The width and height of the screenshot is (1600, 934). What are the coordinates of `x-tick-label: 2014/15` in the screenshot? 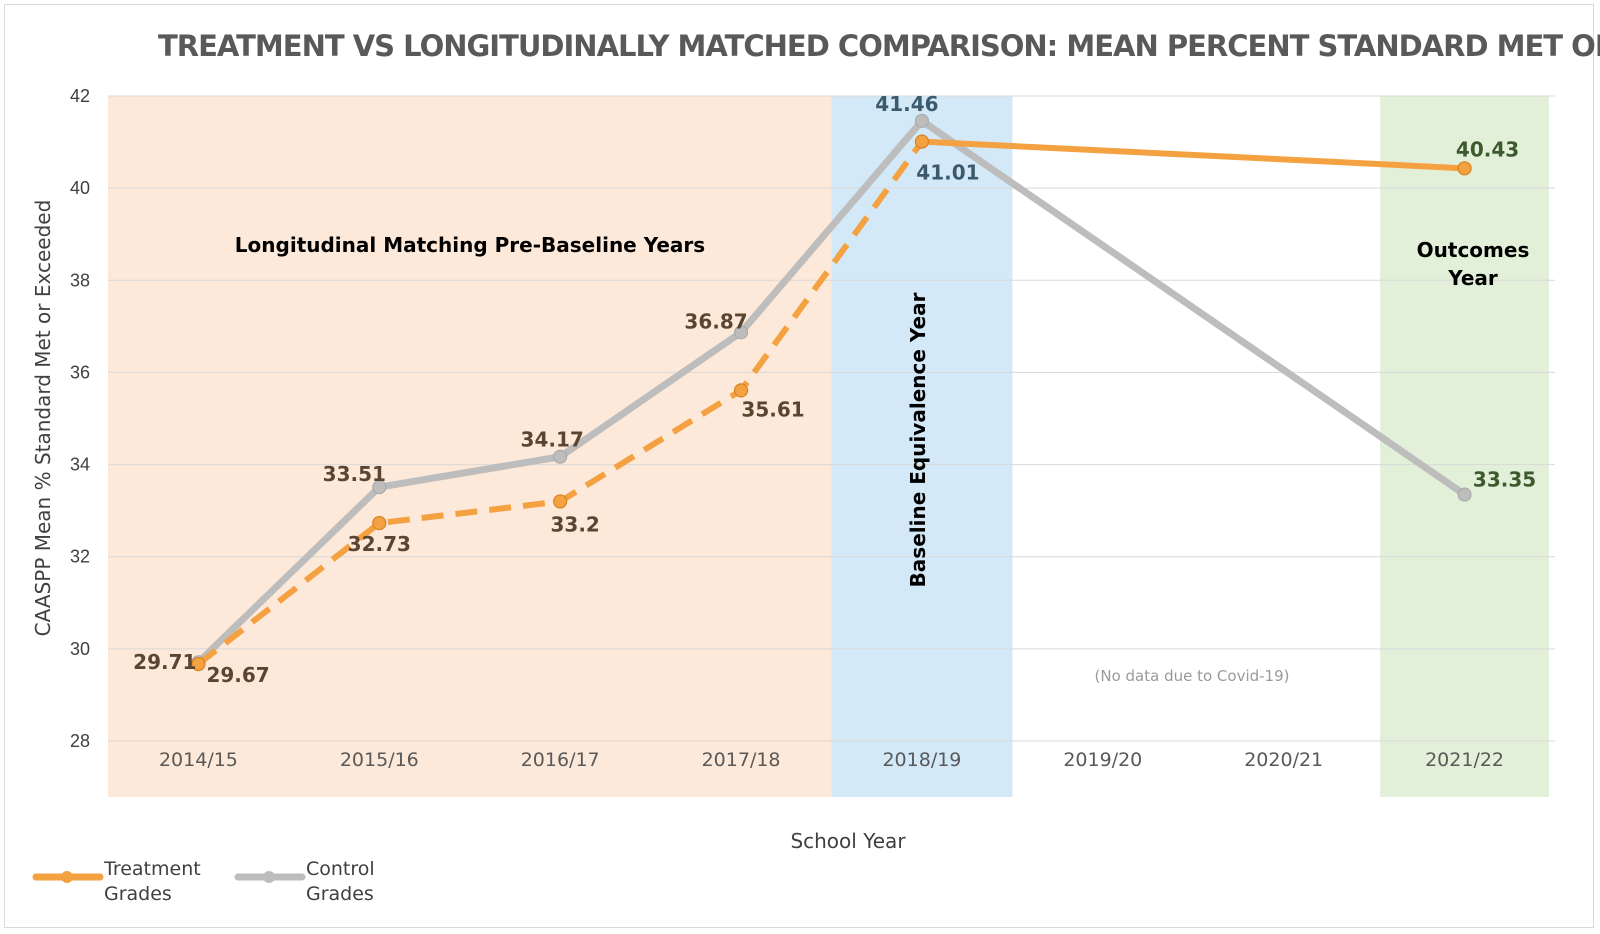 It's located at (198, 760).